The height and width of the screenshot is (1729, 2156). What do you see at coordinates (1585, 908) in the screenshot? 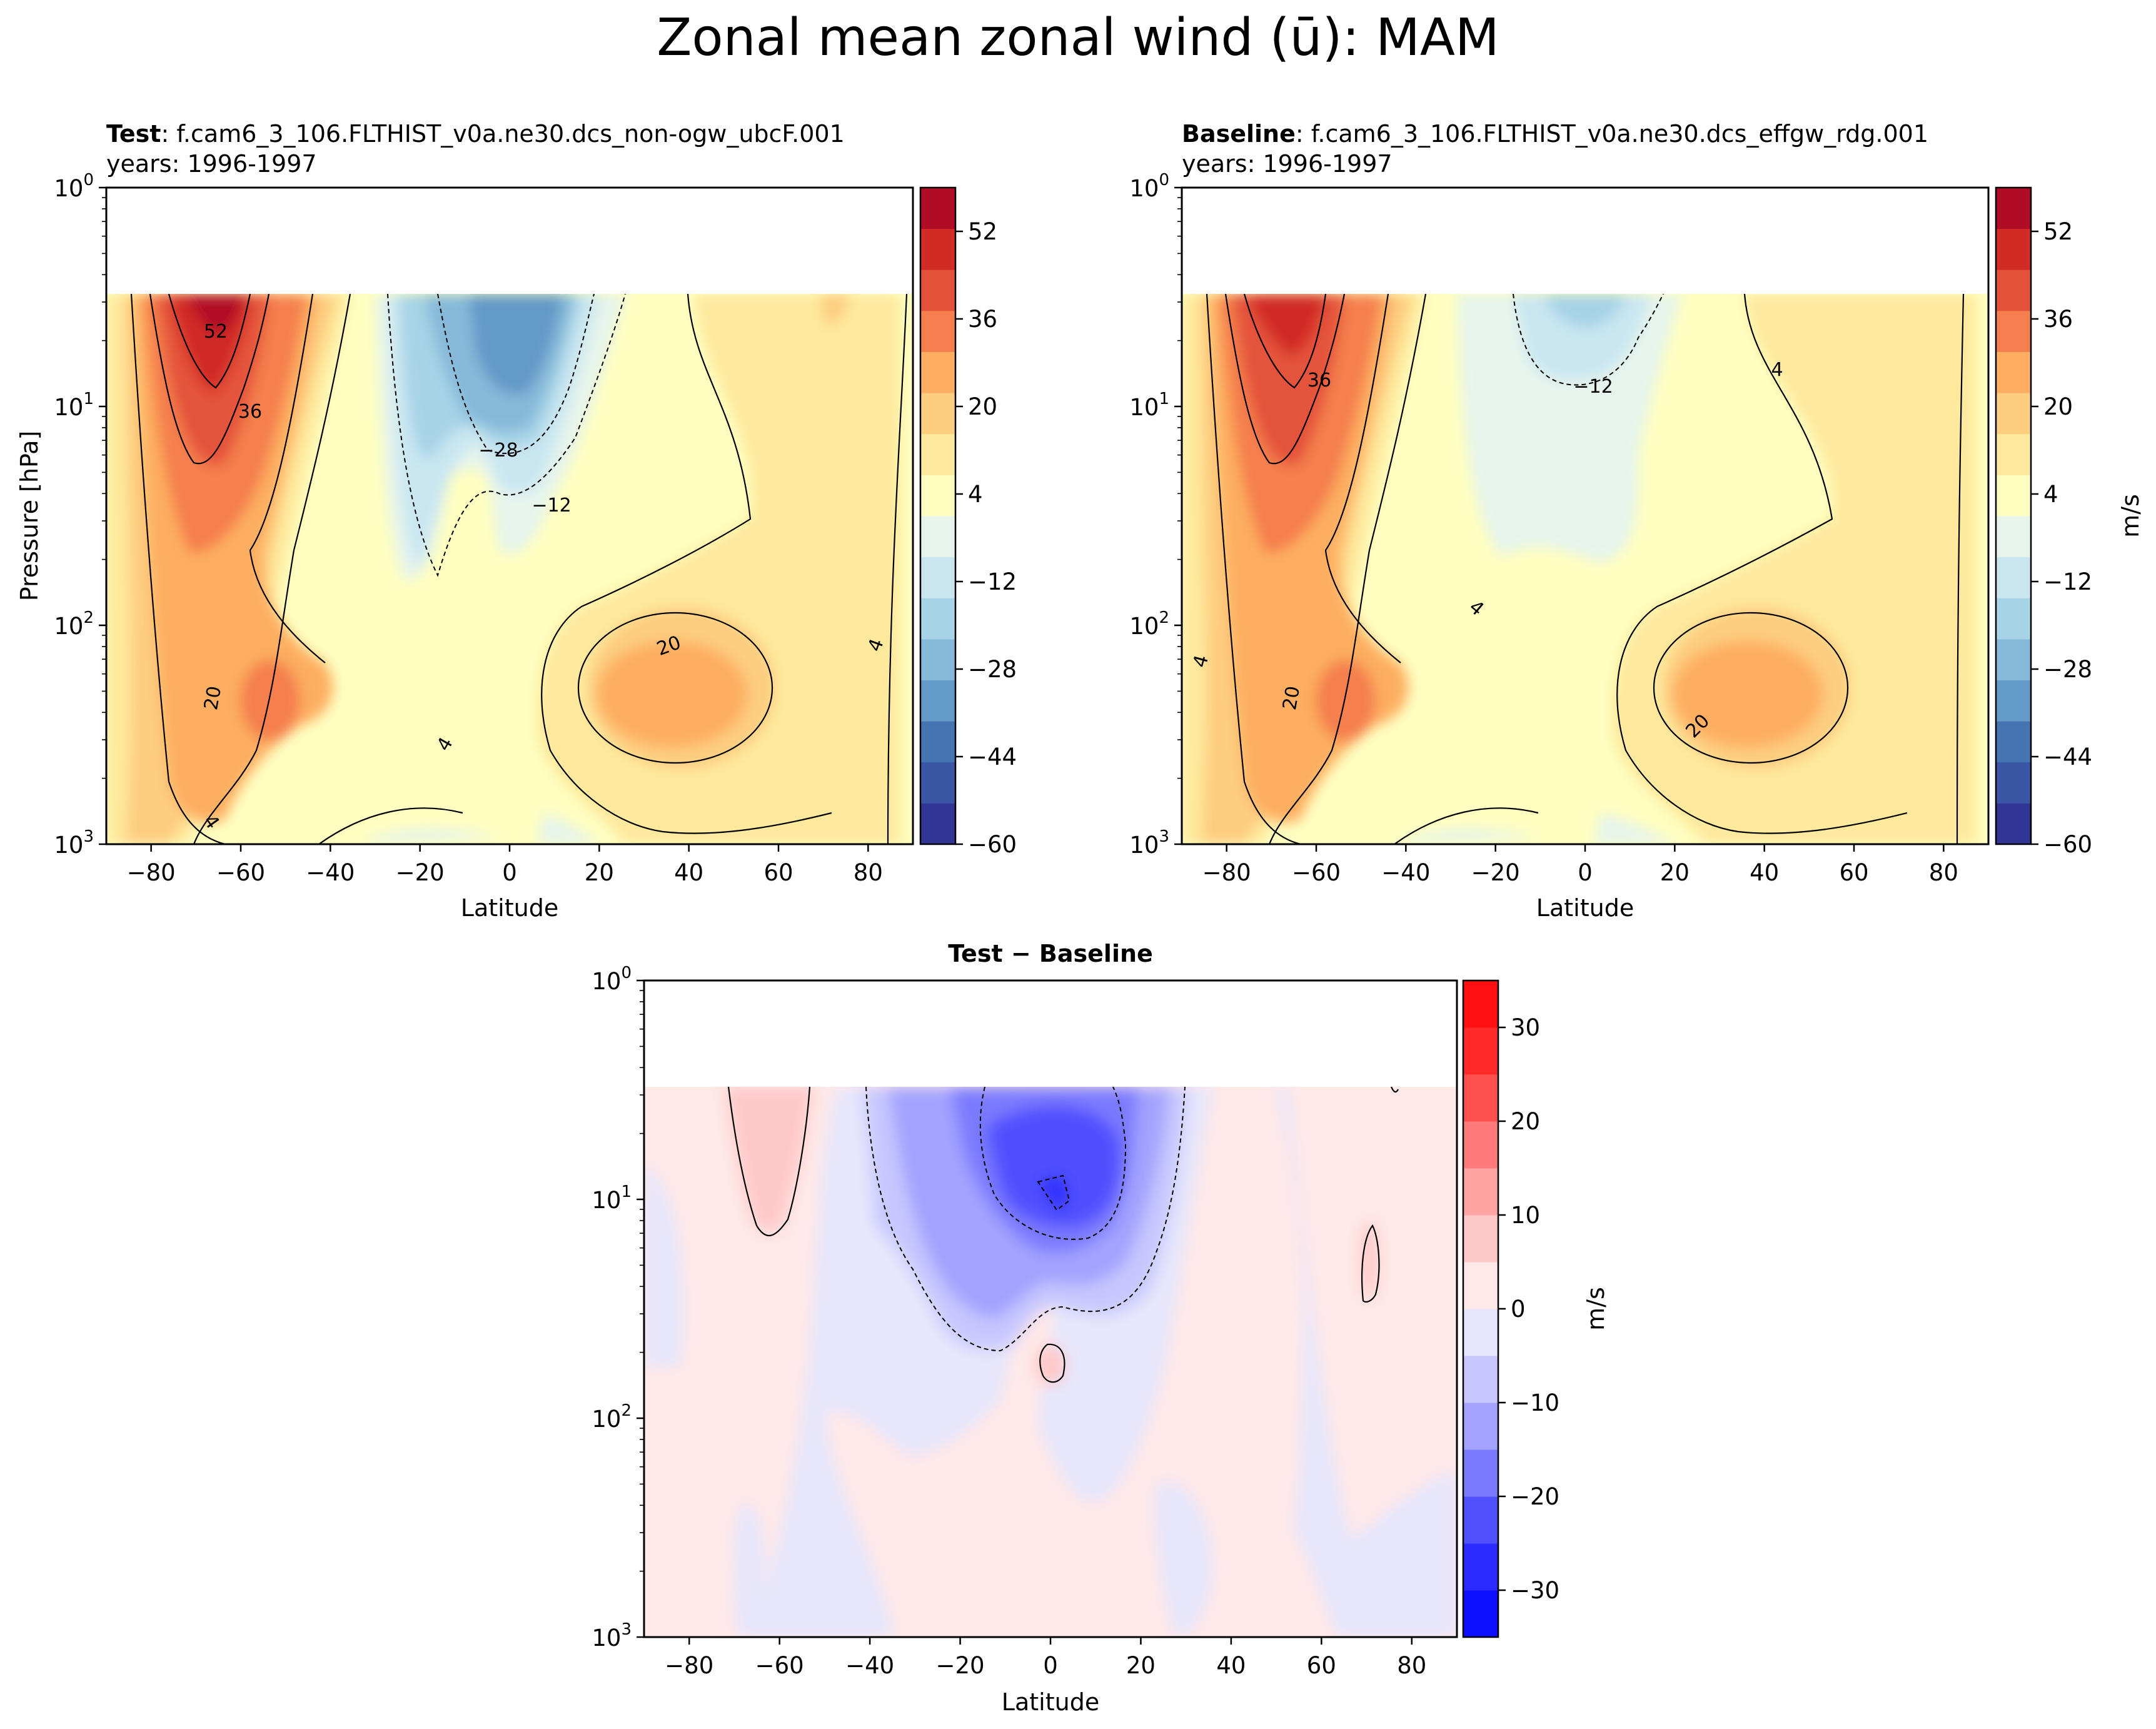
I see `baseline-xlabel: Latitude` at bounding box center [1585, 908].